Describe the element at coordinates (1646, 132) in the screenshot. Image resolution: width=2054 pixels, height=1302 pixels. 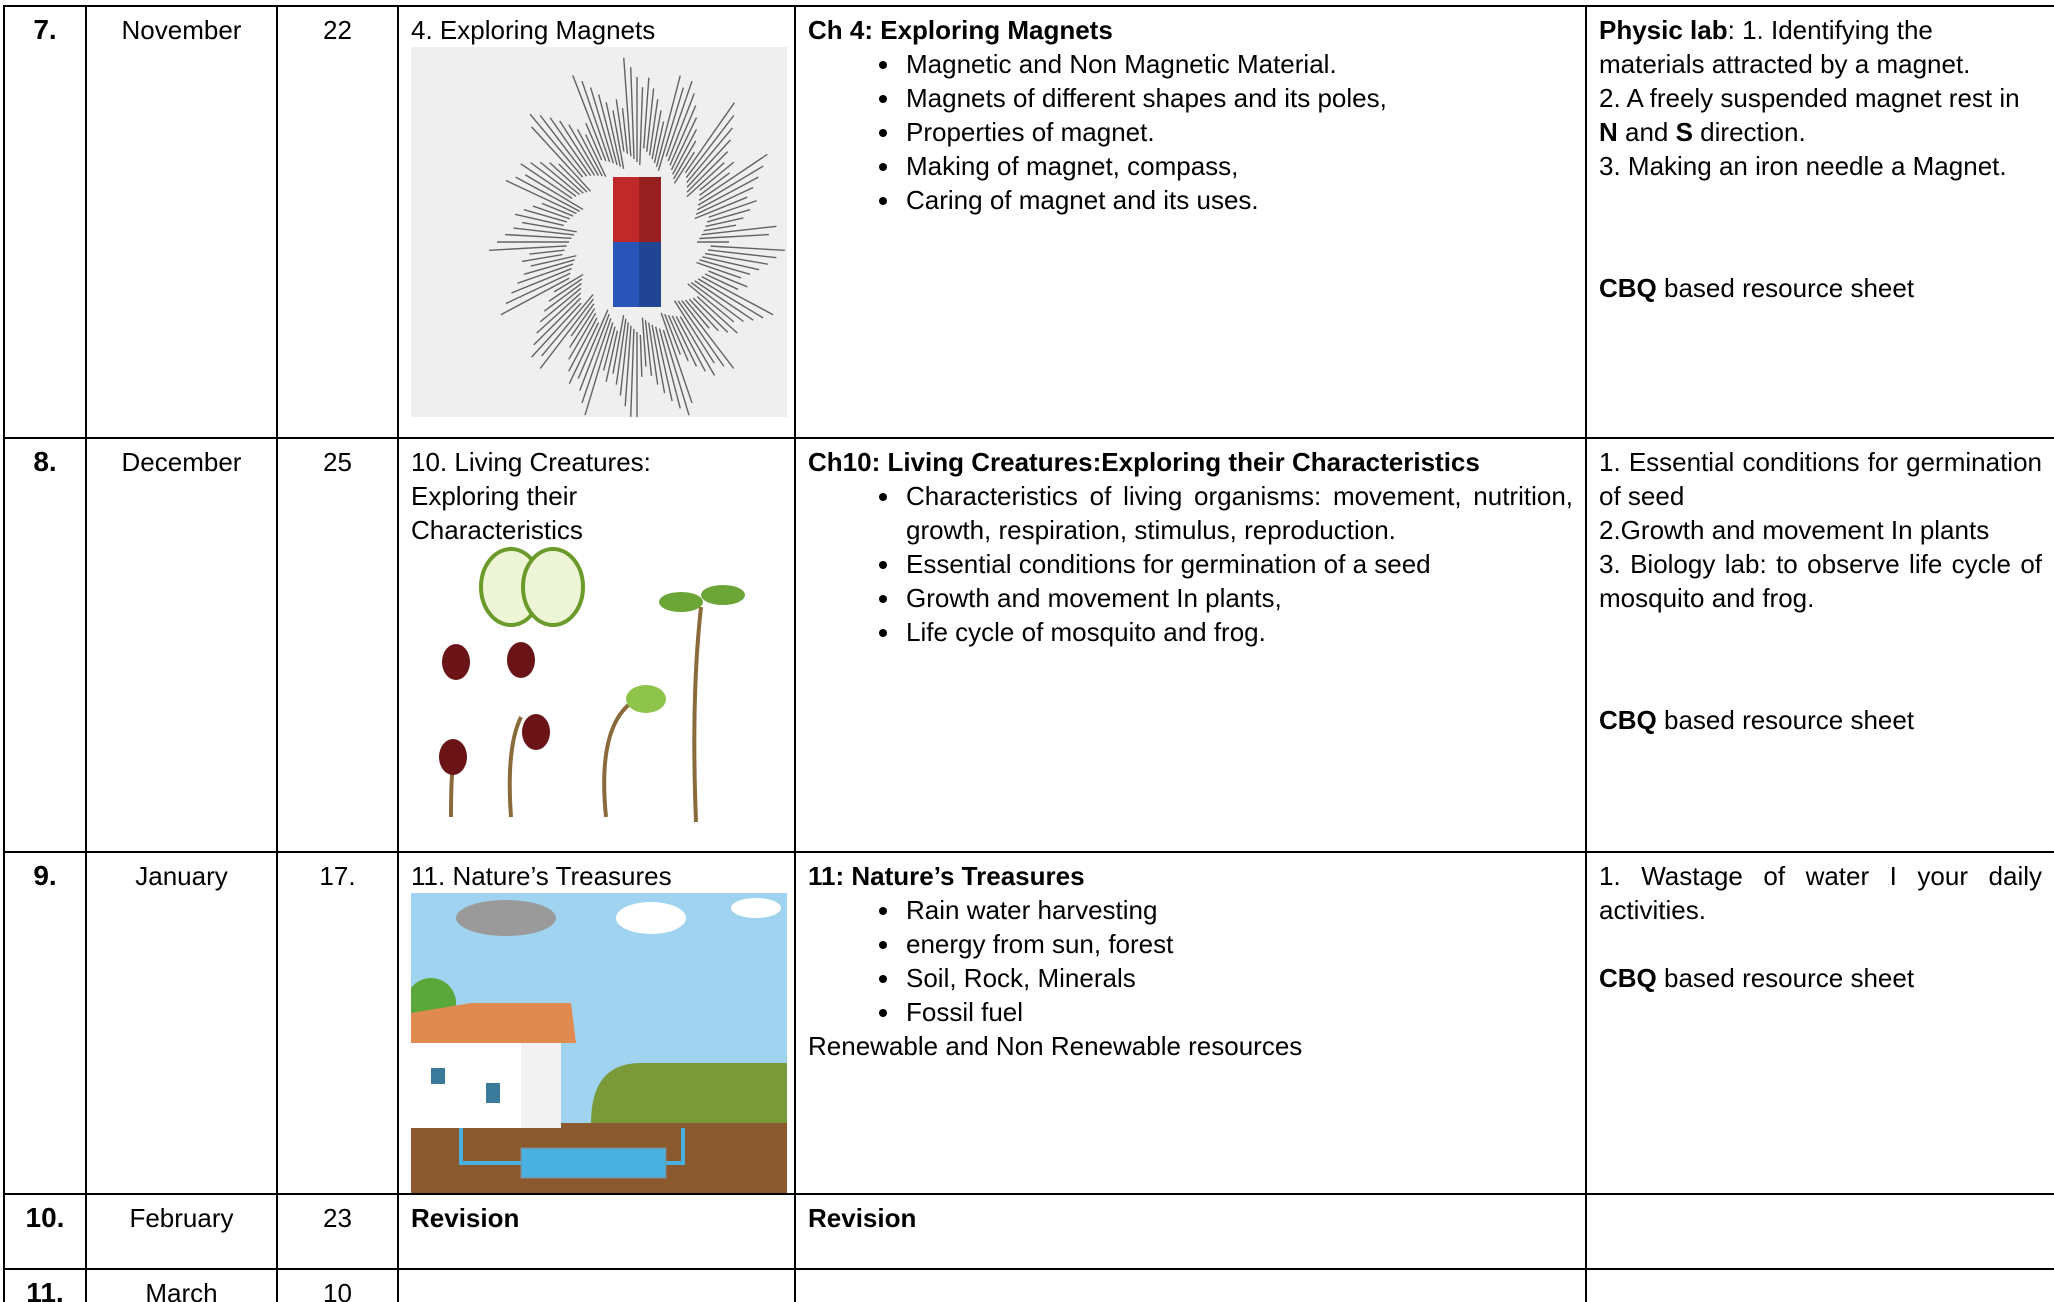
I see `text: and` at that location.